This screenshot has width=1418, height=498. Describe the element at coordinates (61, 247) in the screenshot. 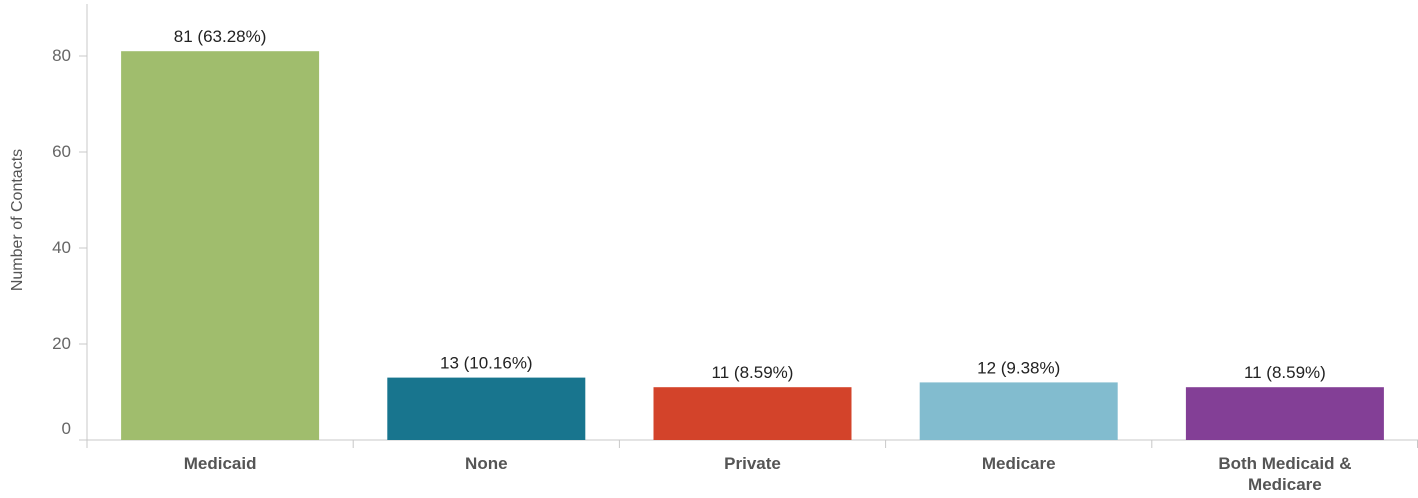

I see `y-tick-label: 40` at that location.